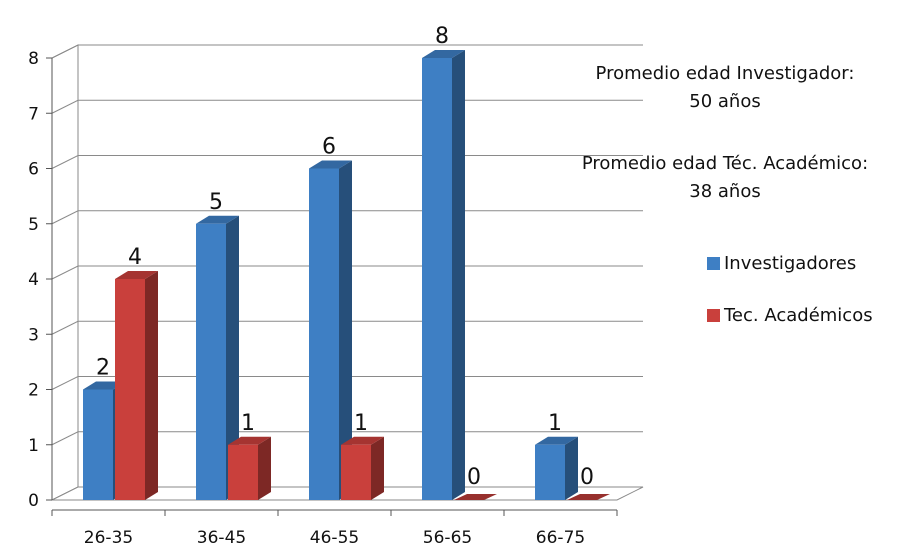 The image size is (907, 552). Describe the element at coordinates (329, 147) in the screenshot. I see `data-label-investigadores-46-55: 6` at that location.